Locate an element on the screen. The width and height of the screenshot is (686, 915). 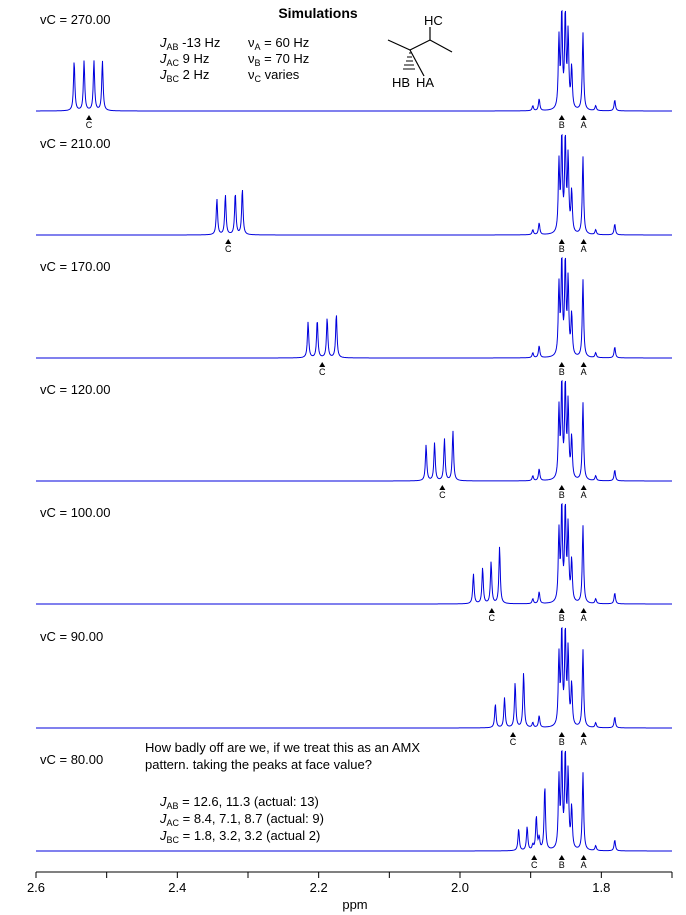
spectrum-panel: vC = 120.00 C B A is located at coordinates (354, 439).